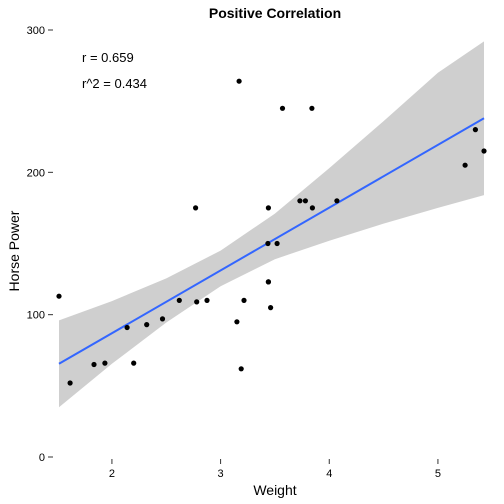 Image resolution: width=504 pixels, height=504 pixels. I want to click on y-tick-label: 300, so click(36, 31).